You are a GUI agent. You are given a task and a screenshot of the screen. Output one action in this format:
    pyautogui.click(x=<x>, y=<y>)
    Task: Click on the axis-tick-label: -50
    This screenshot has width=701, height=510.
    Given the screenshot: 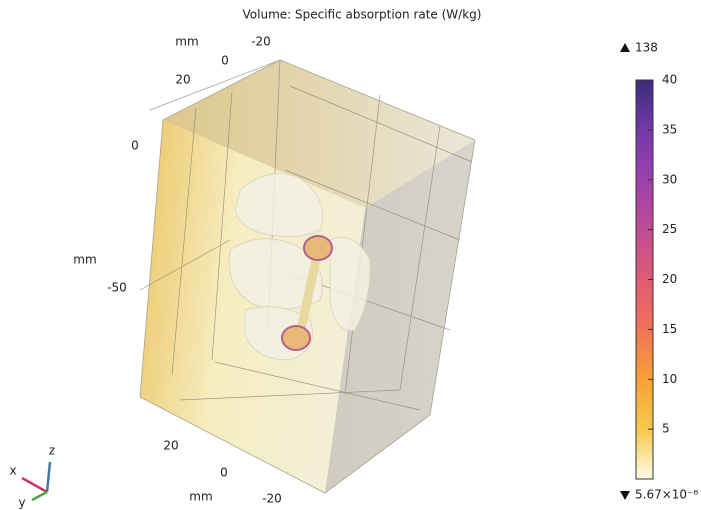 What is the action you would take?
    pyautogui.click(x=117, y=288)
    